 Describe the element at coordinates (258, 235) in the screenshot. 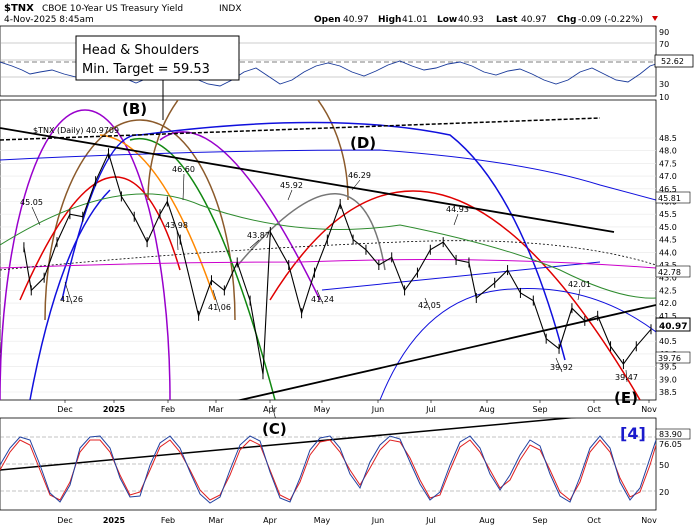

I see `price-label: 43.87` at that location.